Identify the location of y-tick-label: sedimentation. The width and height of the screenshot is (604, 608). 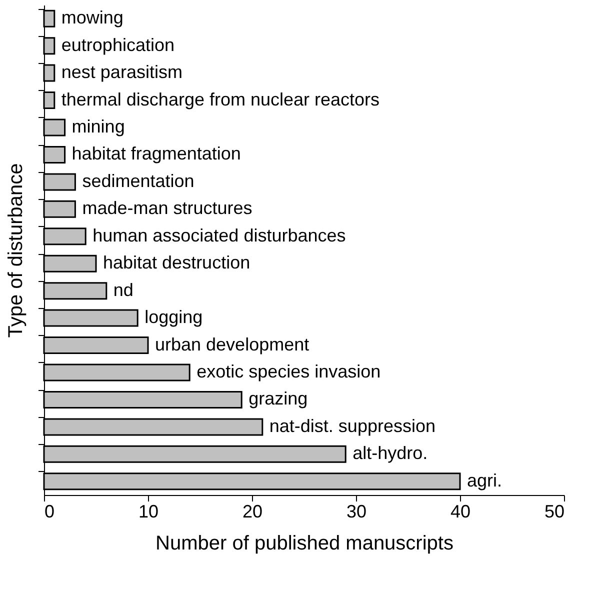
(138, 180).